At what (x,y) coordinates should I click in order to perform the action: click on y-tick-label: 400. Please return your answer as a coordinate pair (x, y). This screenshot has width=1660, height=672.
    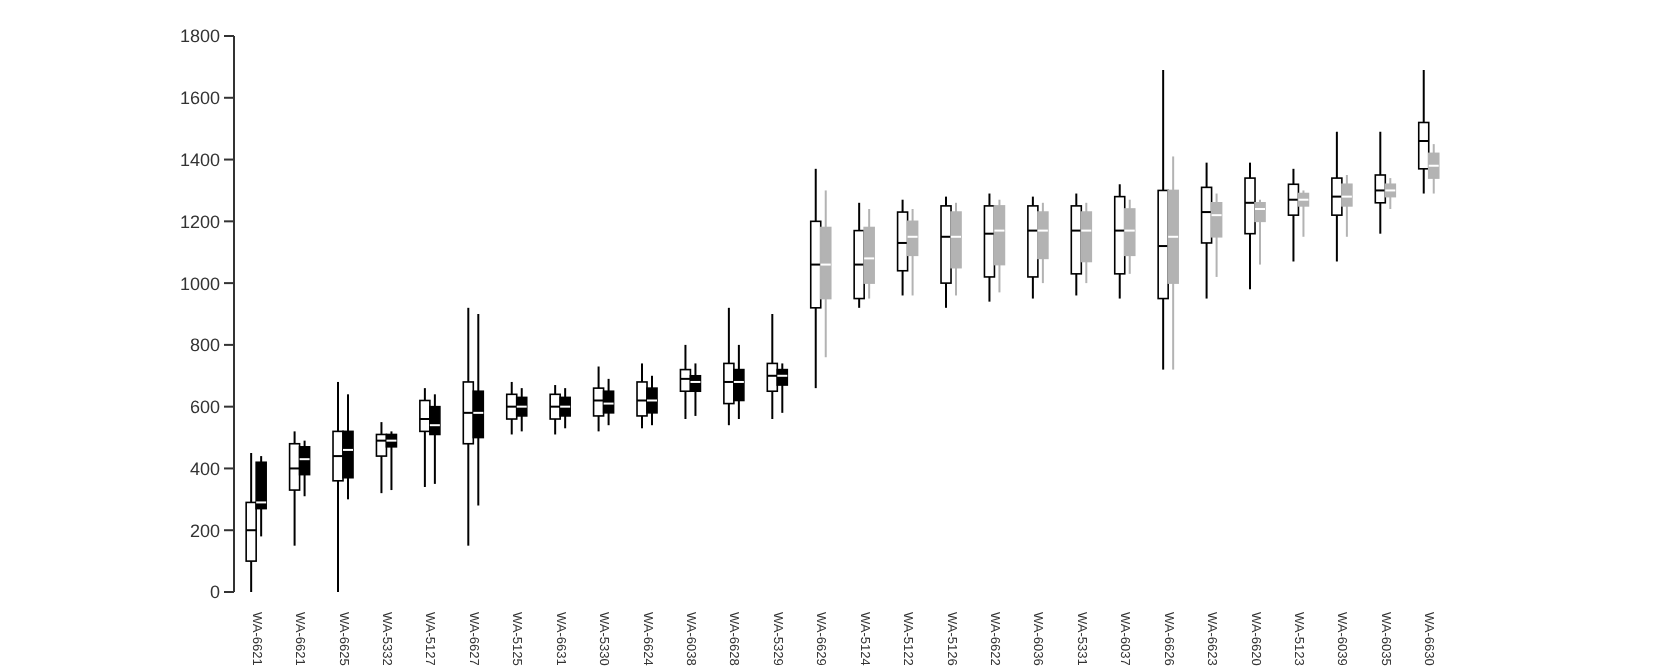
    Looking at the image, I should click on (204, 468).